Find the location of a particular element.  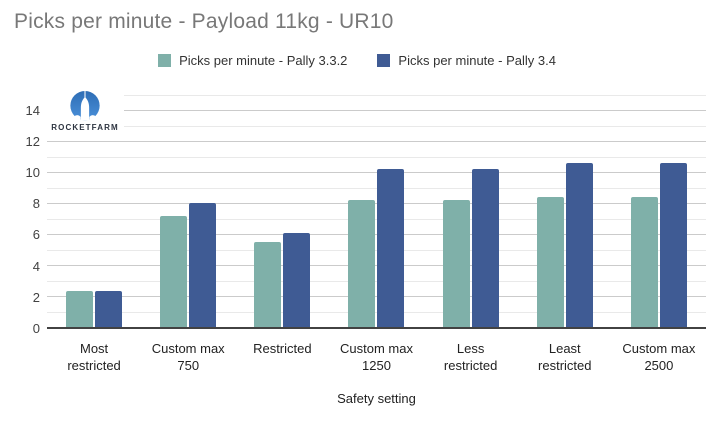

x-category-label-4: Less restricted is located at coordinates (470, 357).